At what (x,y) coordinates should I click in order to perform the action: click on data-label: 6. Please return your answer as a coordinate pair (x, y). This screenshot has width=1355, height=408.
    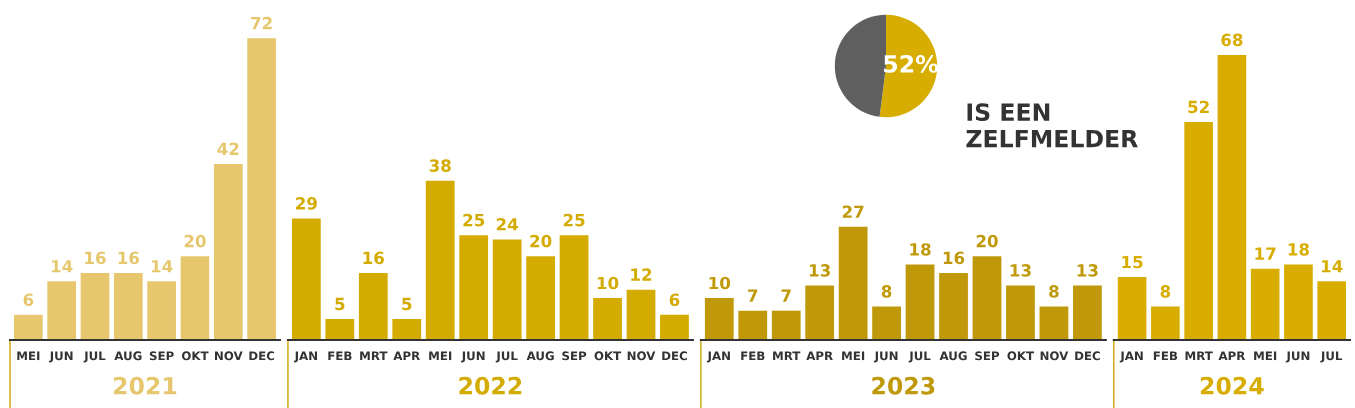
    Looking at the image, I should click on (28, 300).